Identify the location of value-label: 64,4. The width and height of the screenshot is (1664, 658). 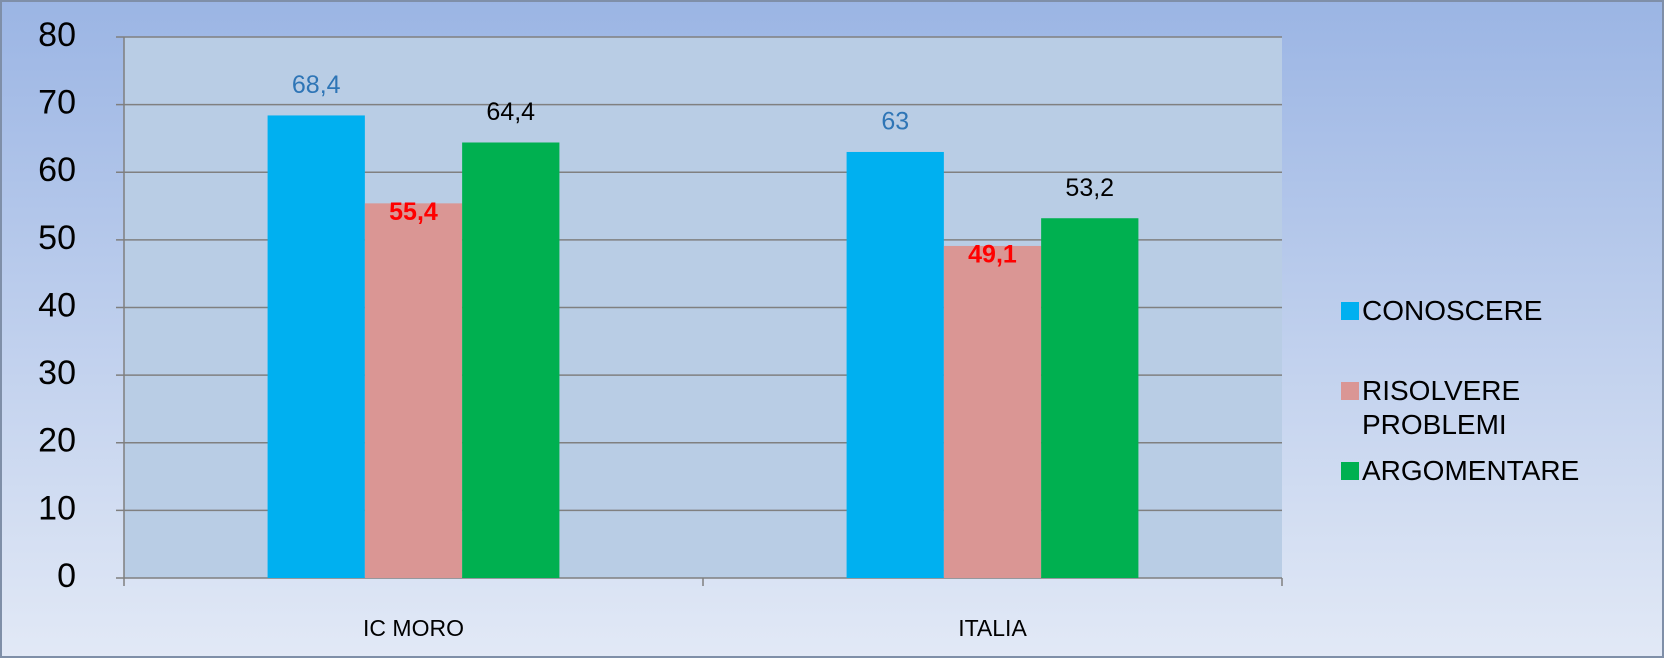
(510, 112).